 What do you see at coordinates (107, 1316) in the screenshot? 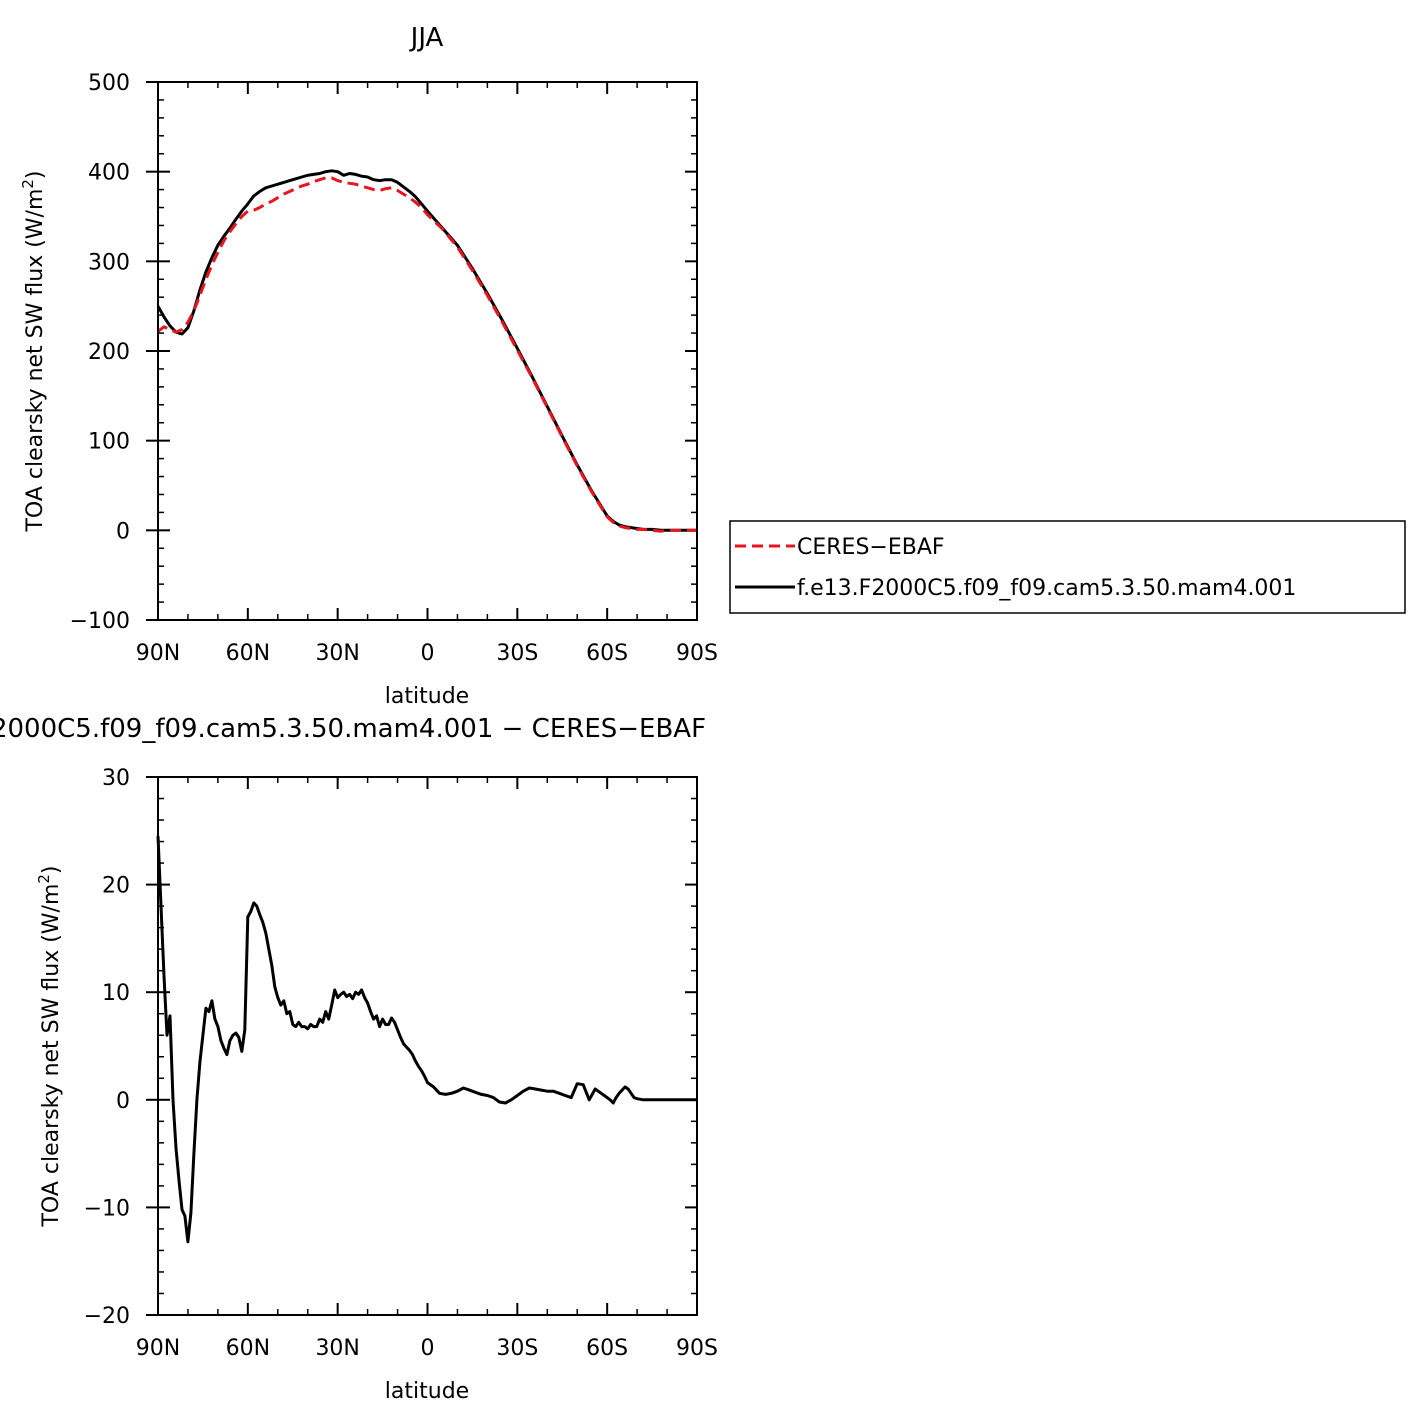
I see `bottom-y-tick-label: −20` at bounding box center [107, 1316].